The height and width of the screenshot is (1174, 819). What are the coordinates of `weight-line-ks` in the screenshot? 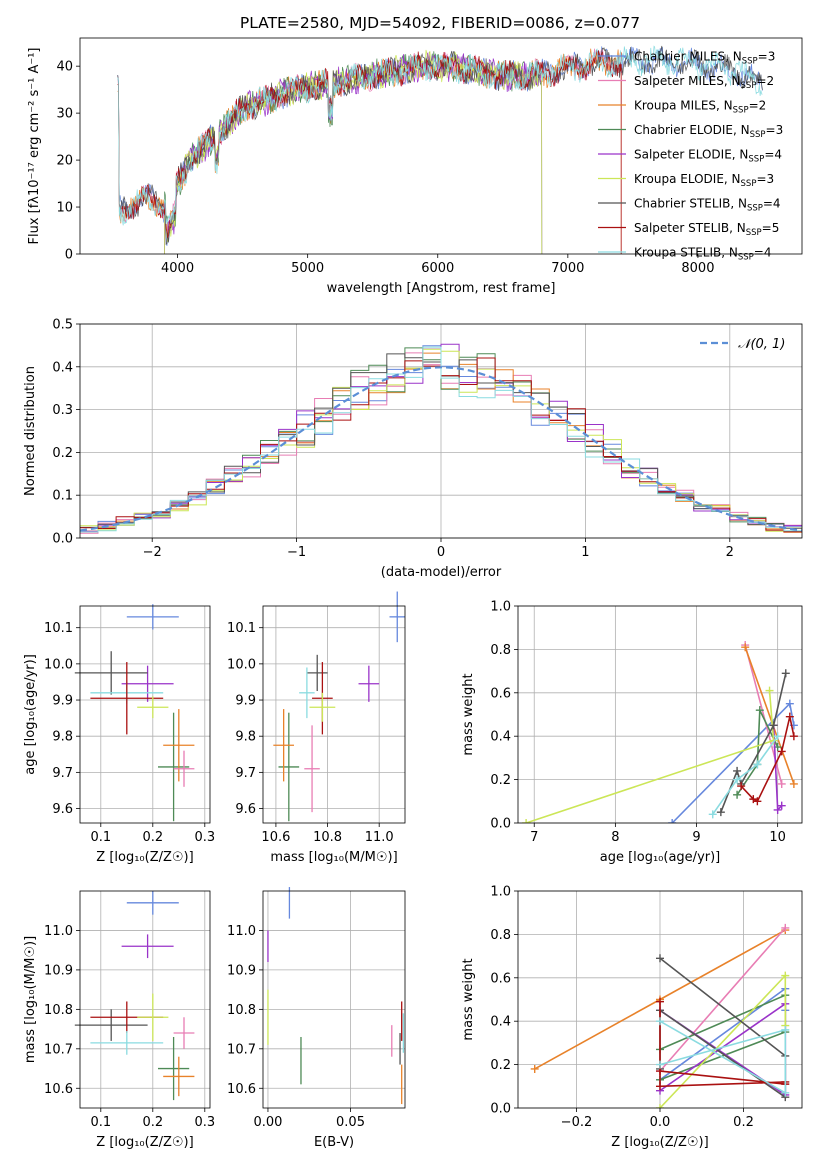 It's located at (745, 775).